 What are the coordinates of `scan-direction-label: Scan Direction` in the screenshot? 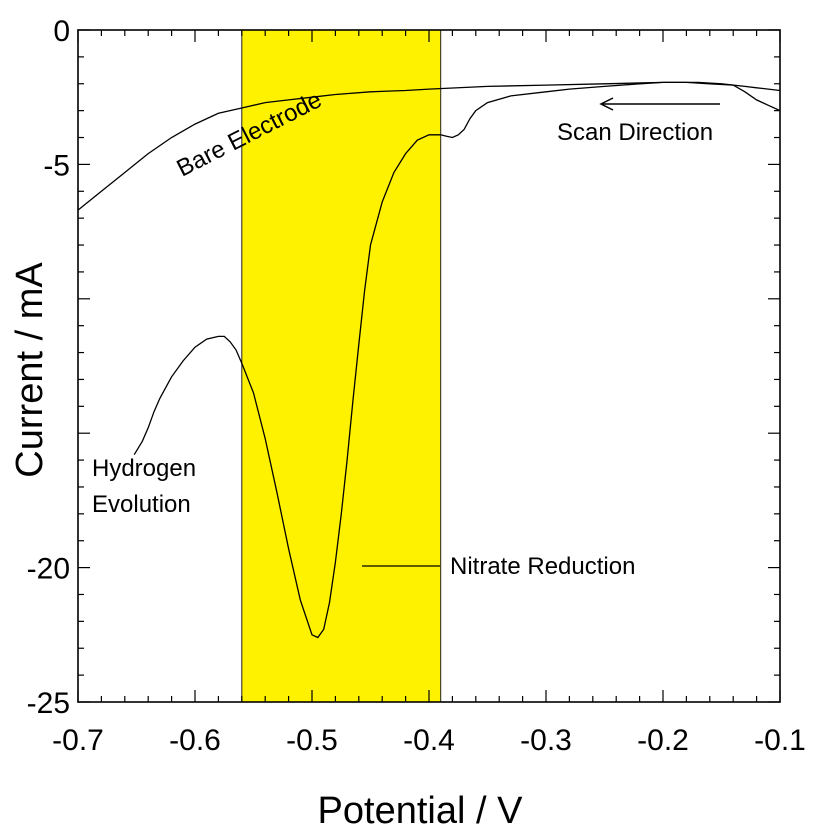 It's located at (635, 132).